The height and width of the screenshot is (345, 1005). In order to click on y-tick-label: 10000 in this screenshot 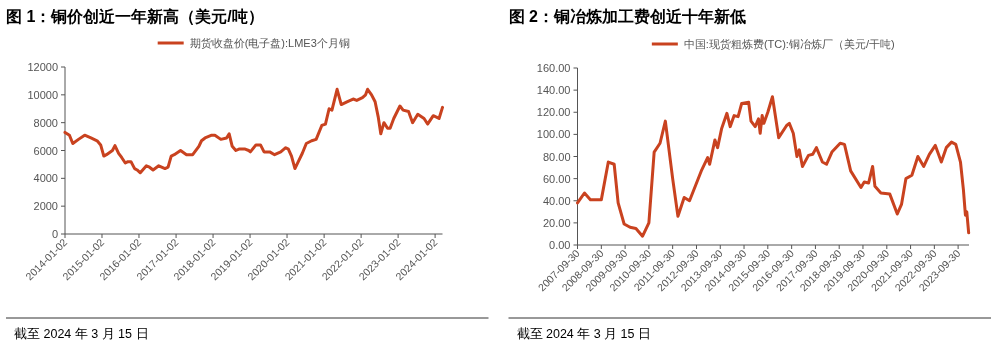, I will do `click(42, 94)`.